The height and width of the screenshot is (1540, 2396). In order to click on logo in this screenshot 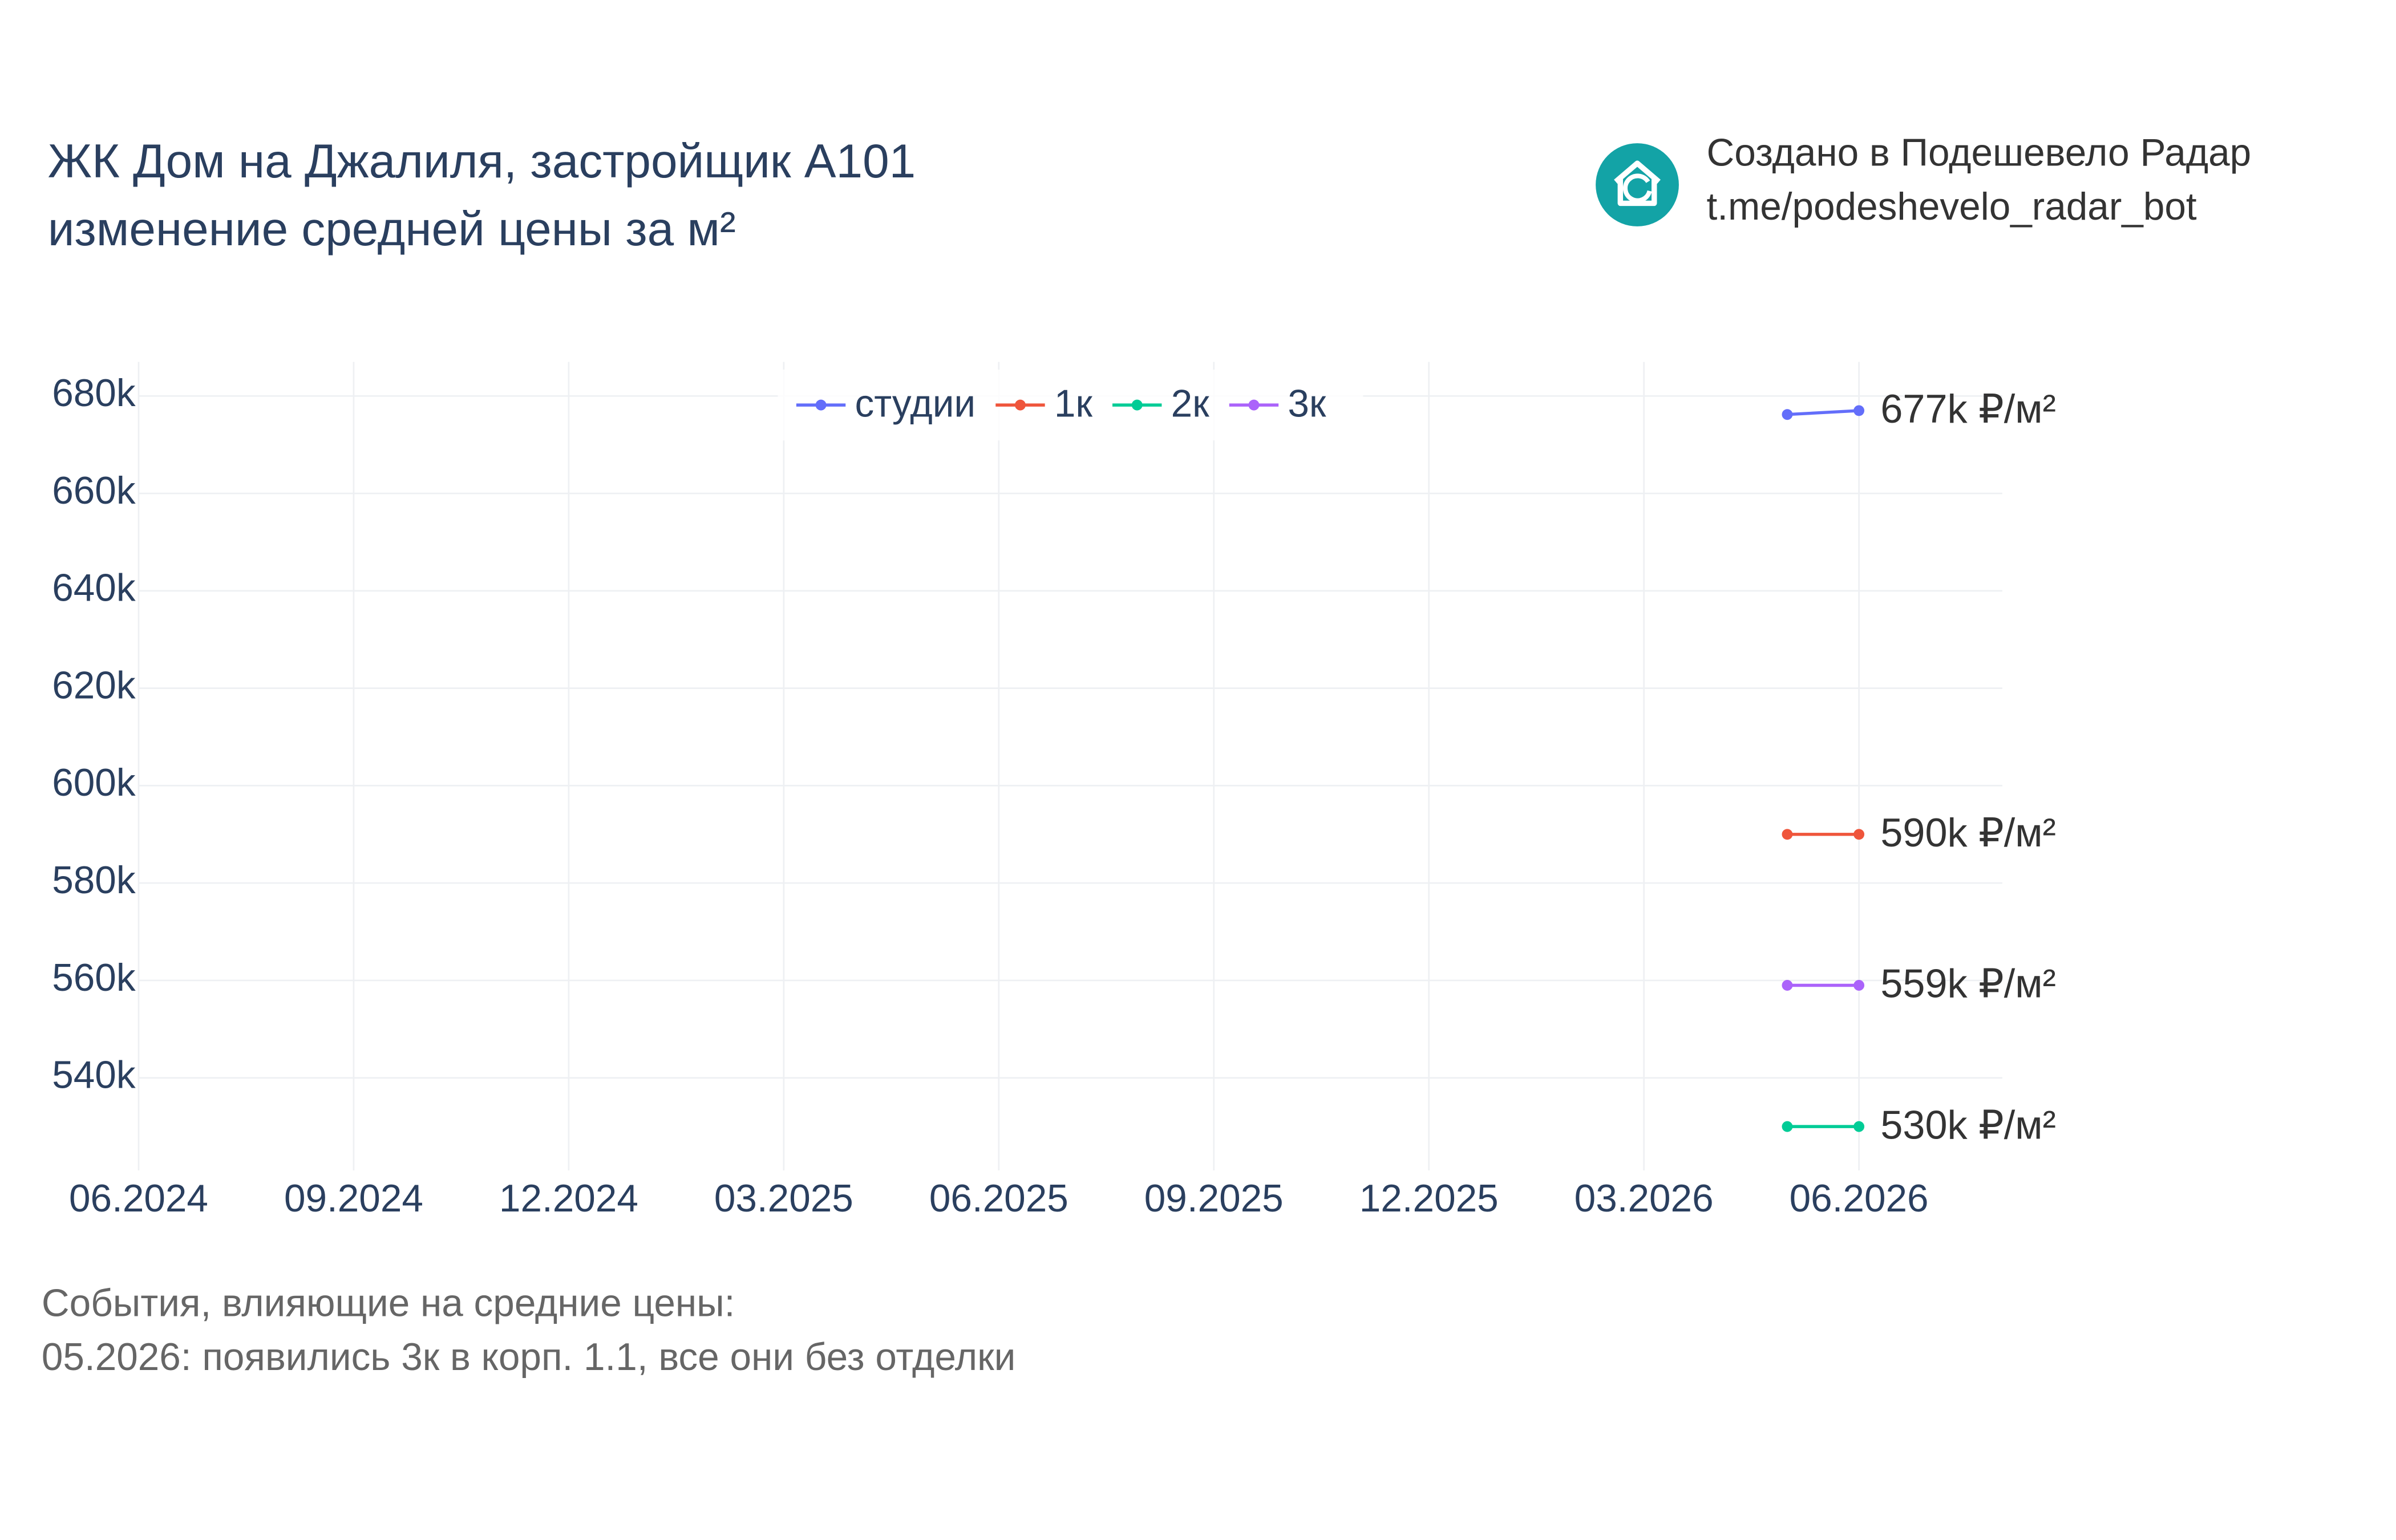, I will do `click(1637, 185)`.